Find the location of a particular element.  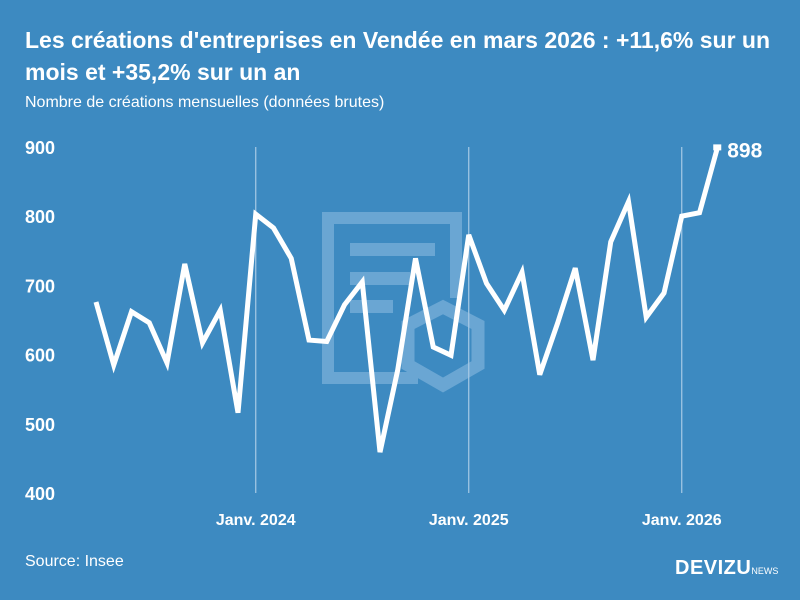

last-value-label: 898 is located at coordinates (744, 150).